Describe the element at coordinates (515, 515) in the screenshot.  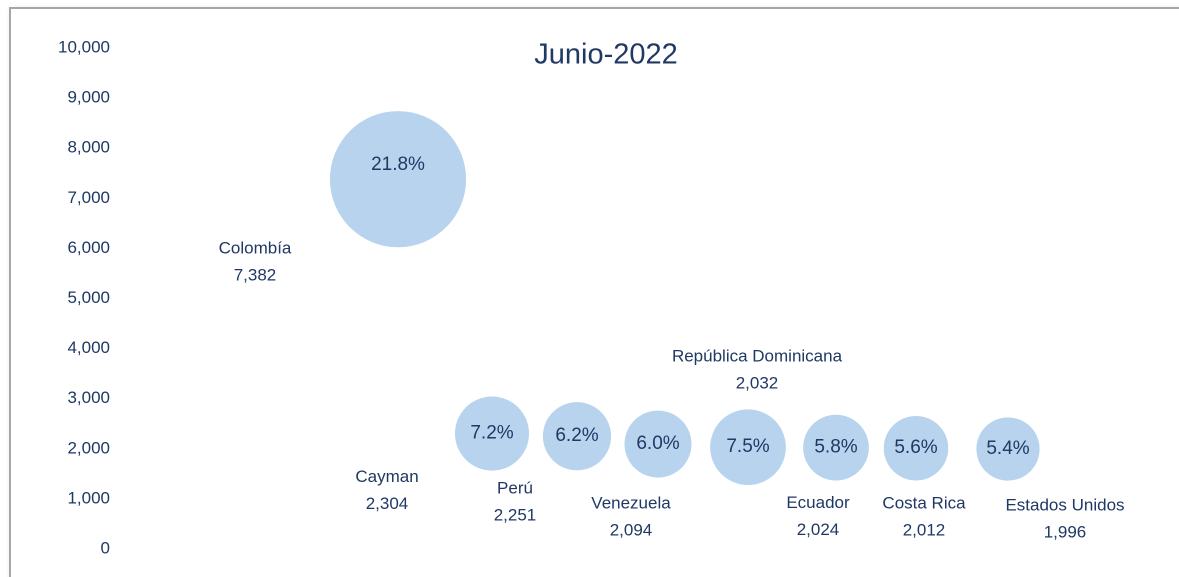
I see `value-label: 2,251` at that location.